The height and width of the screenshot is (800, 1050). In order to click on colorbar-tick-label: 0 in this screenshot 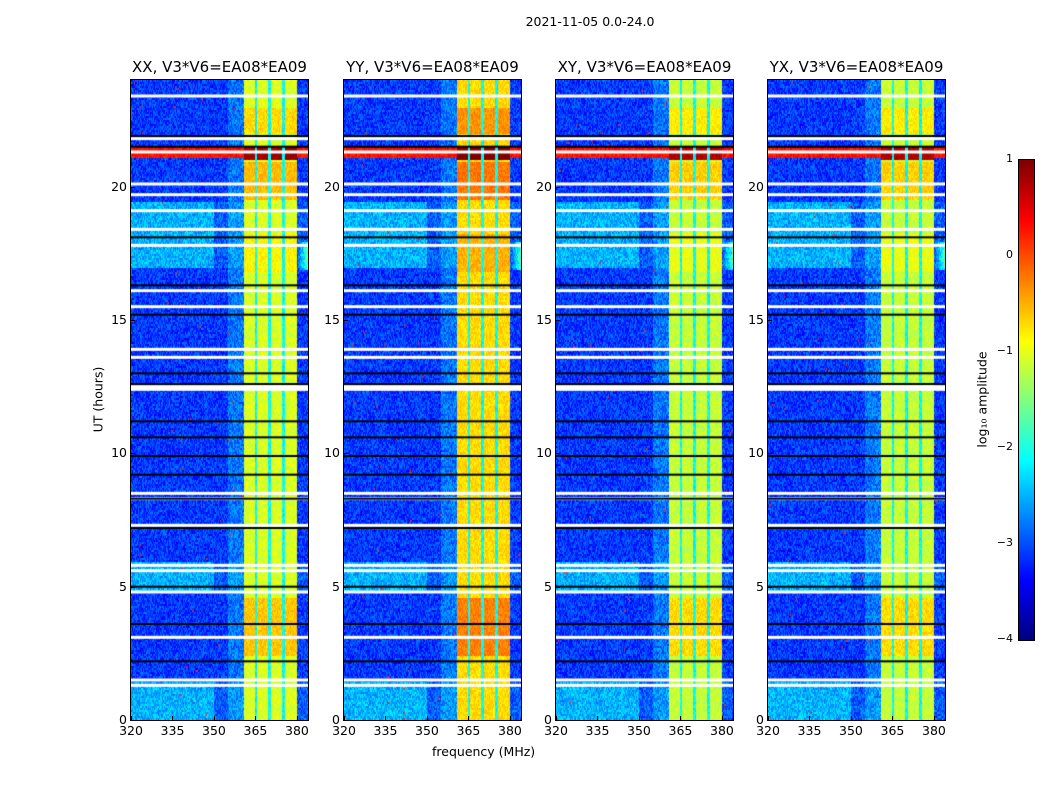, I will do `click(1009, 254)`.